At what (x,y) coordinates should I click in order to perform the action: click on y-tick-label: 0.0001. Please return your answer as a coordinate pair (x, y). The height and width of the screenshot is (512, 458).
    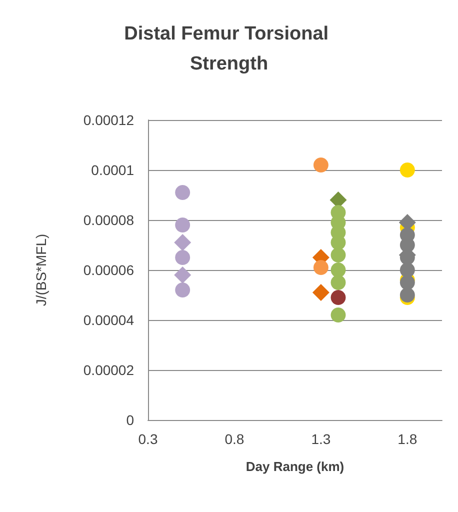
    Looking at the image, I should click on (112, 170).